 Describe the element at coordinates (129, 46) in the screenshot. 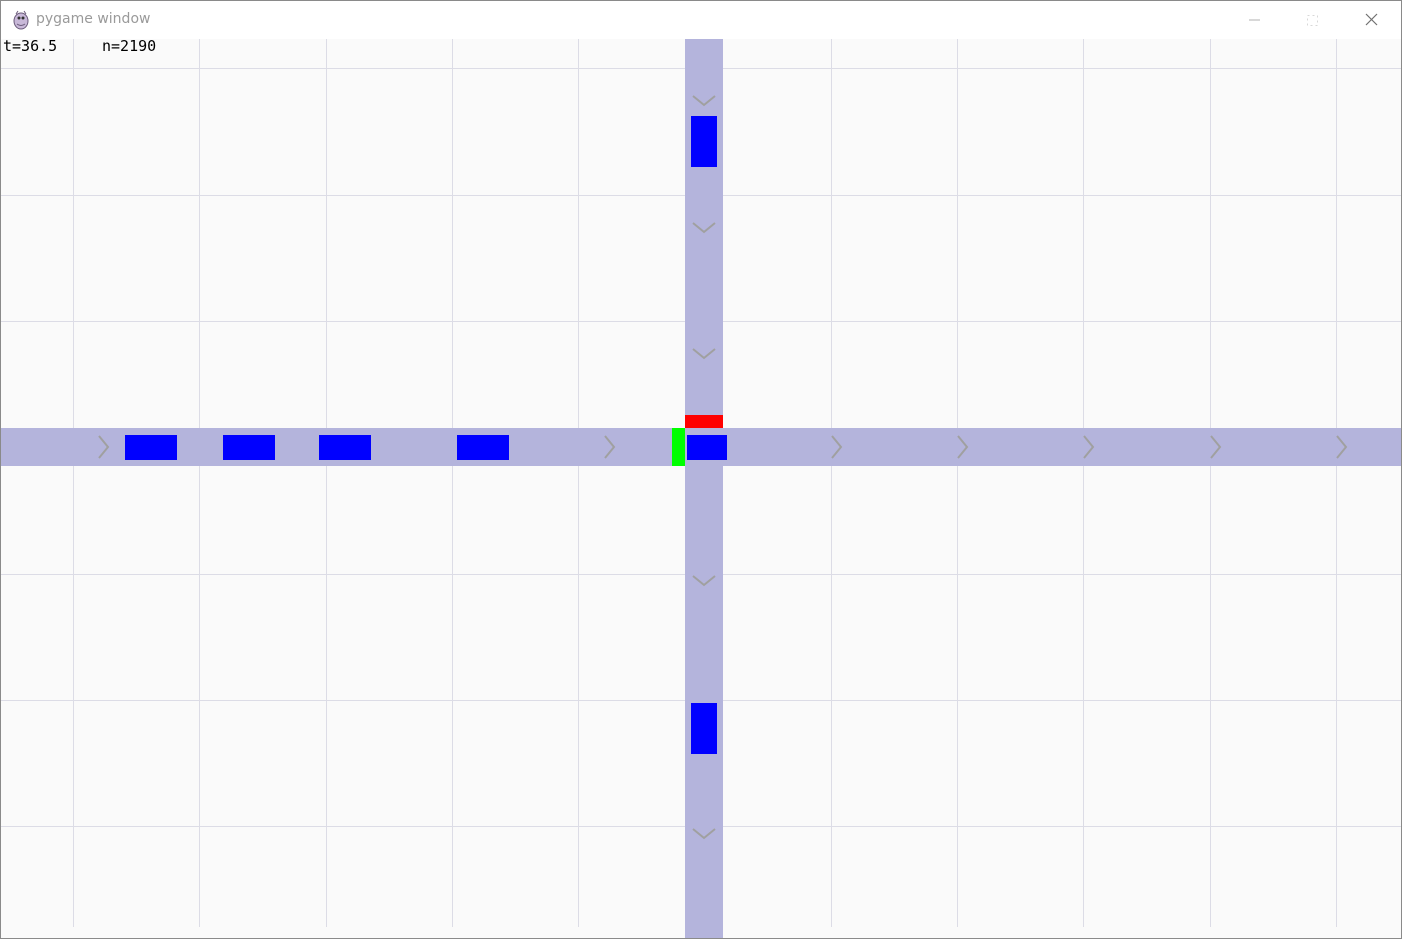

I see `count-readout: n=2190` at that location.